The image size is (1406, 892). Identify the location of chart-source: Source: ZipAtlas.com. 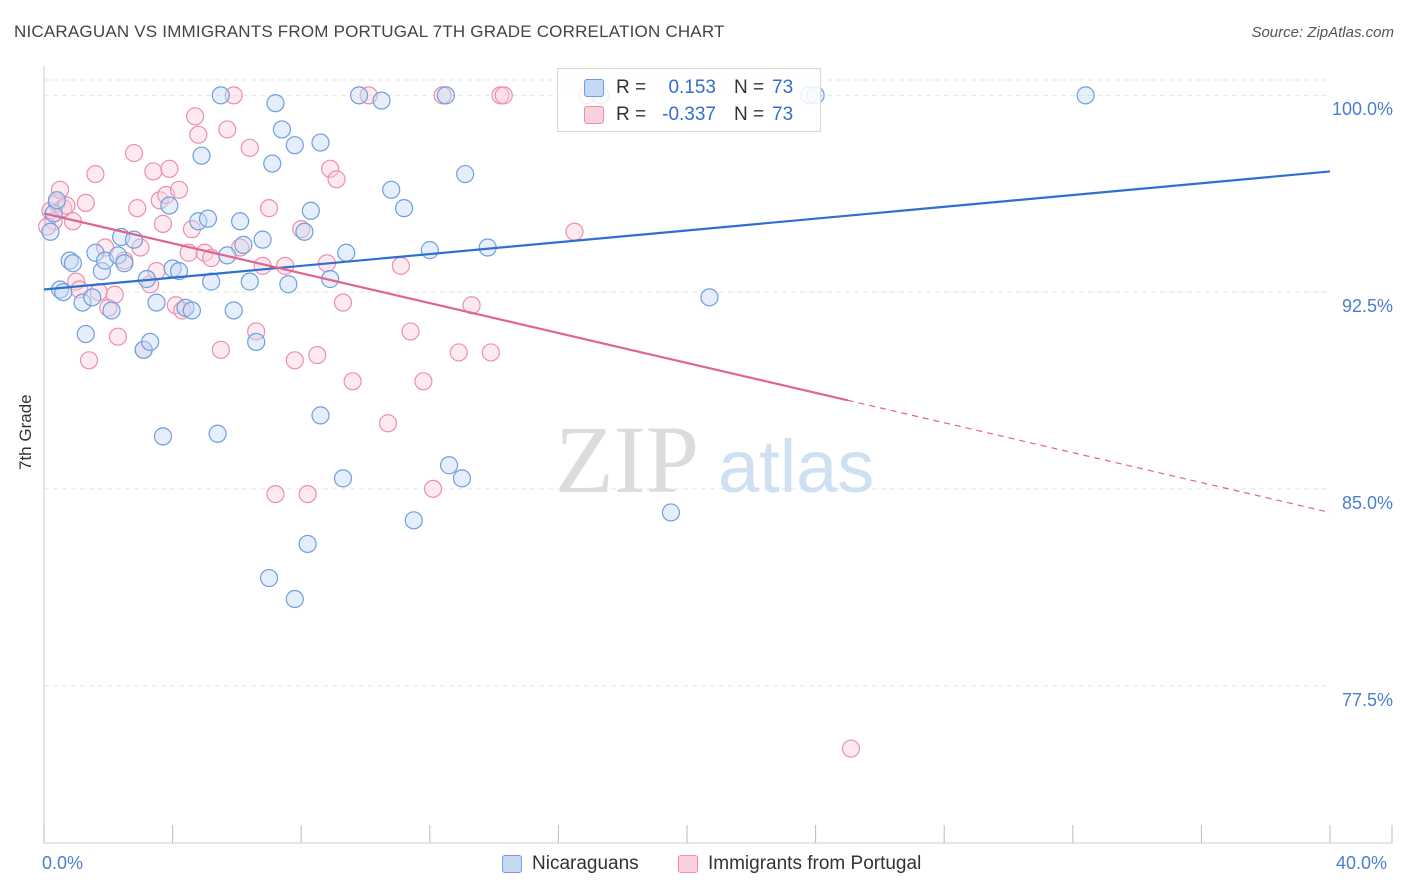
(1322, 32).